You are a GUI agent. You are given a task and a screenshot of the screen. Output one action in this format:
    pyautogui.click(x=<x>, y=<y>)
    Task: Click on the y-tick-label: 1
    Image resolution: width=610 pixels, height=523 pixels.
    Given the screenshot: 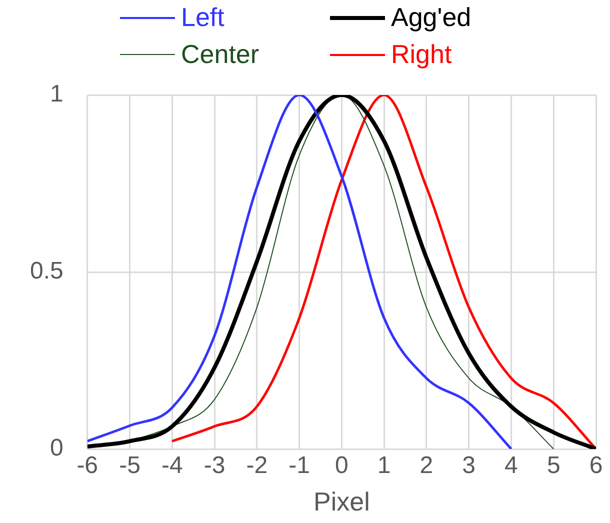 What is the action you would take?
    pyautogui.click(x=57, y=94)
    